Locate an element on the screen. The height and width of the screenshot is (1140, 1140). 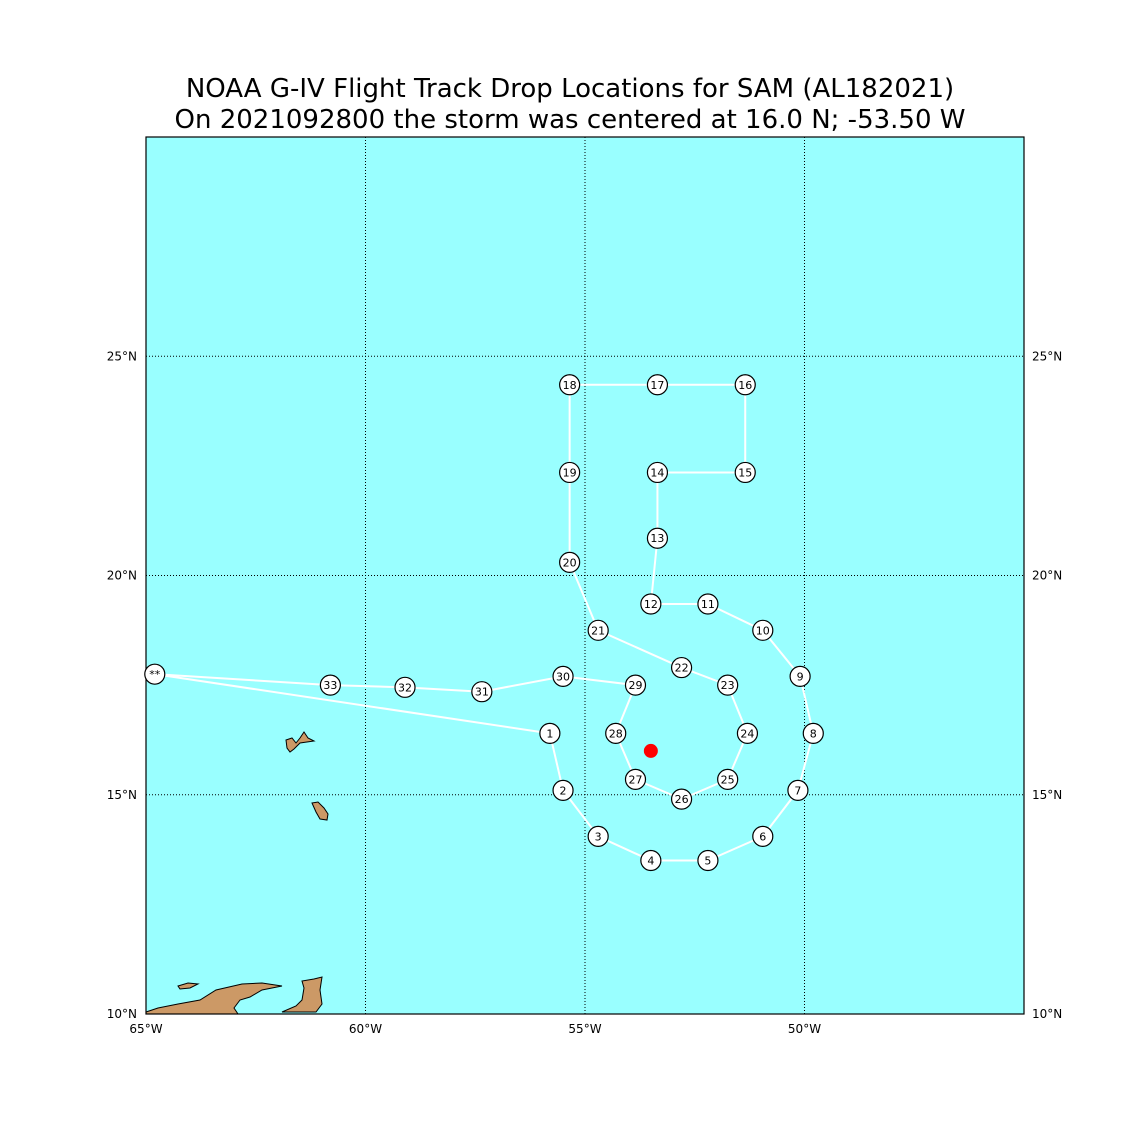
land-areas is located at coordinates (237, 873).